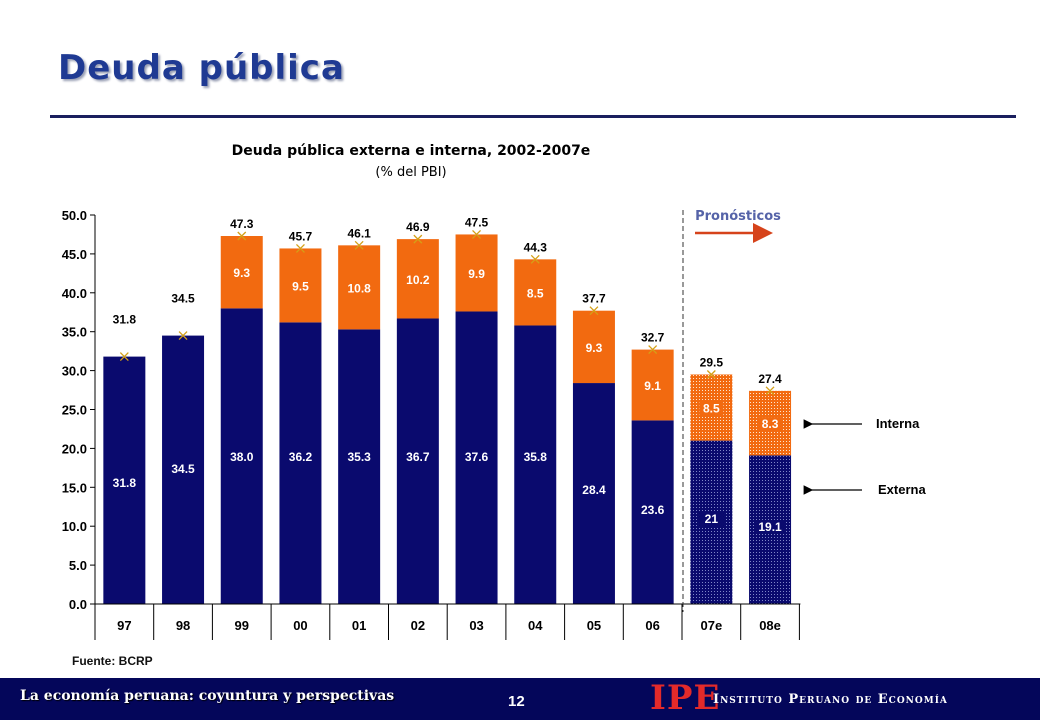  What do you see at coordinates (535, 625) in the screenshot?
I see `x-tick-label: 04` at bounding box center [535, 625].